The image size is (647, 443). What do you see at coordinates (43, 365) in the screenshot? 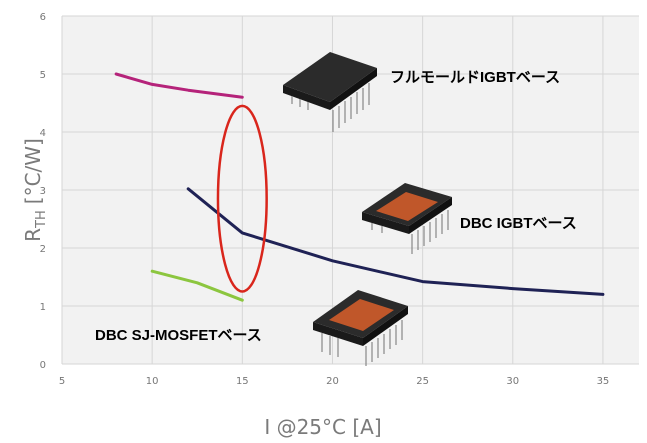
I see `y-tick-label-0: 0` at bounding box center [43, 365].